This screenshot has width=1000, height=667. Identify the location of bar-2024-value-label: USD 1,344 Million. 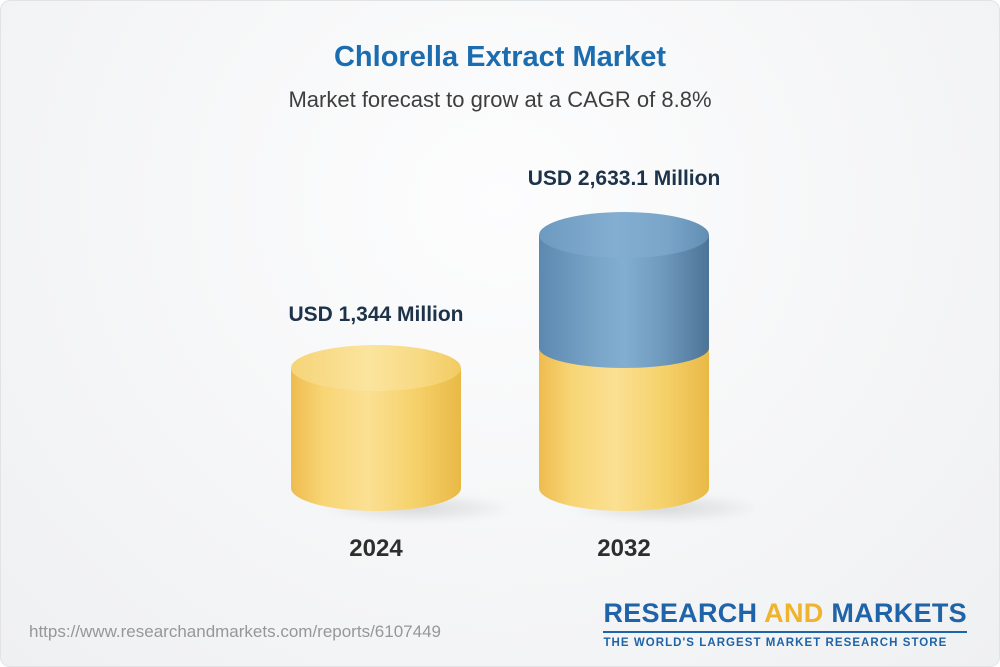
(376, 314).